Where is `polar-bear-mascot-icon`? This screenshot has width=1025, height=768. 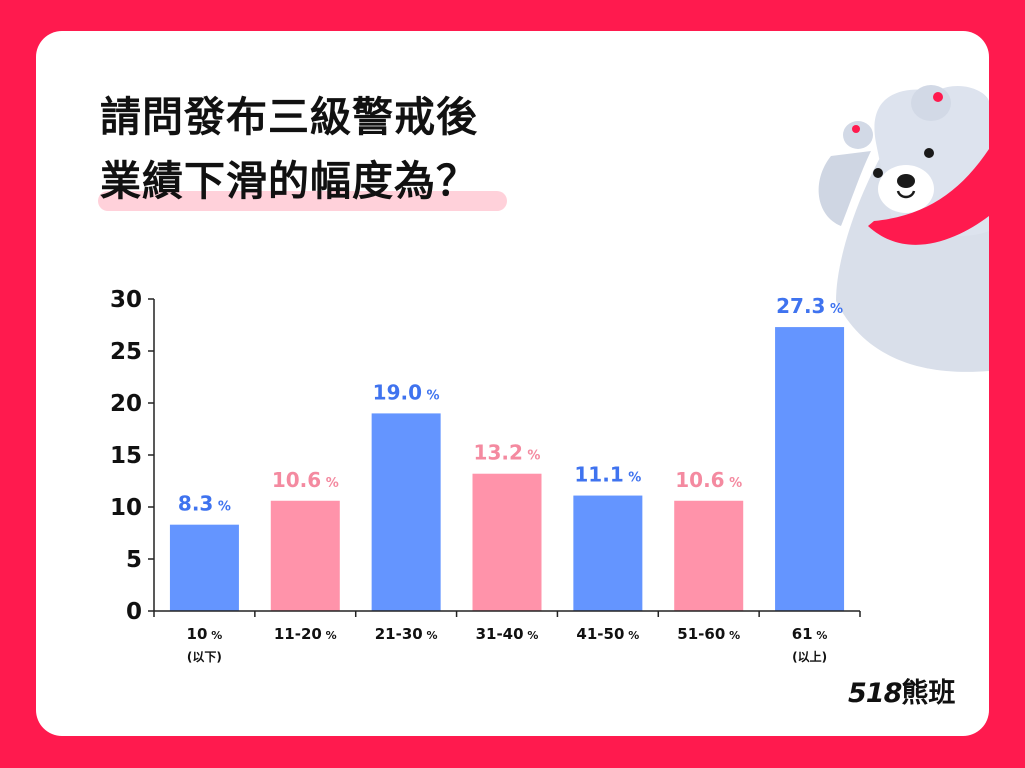
polar-bear-mascot-icon is located at coordinates (903, 228).